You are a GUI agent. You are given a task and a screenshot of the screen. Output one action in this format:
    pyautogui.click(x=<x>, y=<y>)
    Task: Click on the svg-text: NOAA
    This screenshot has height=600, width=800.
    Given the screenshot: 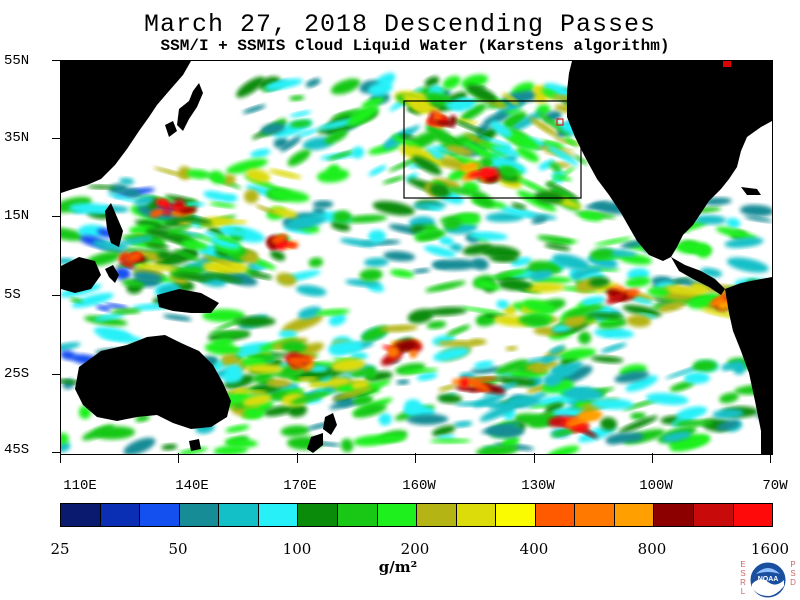 What is the action you would take?
    pyautogui.click(x=768, y=579)
    